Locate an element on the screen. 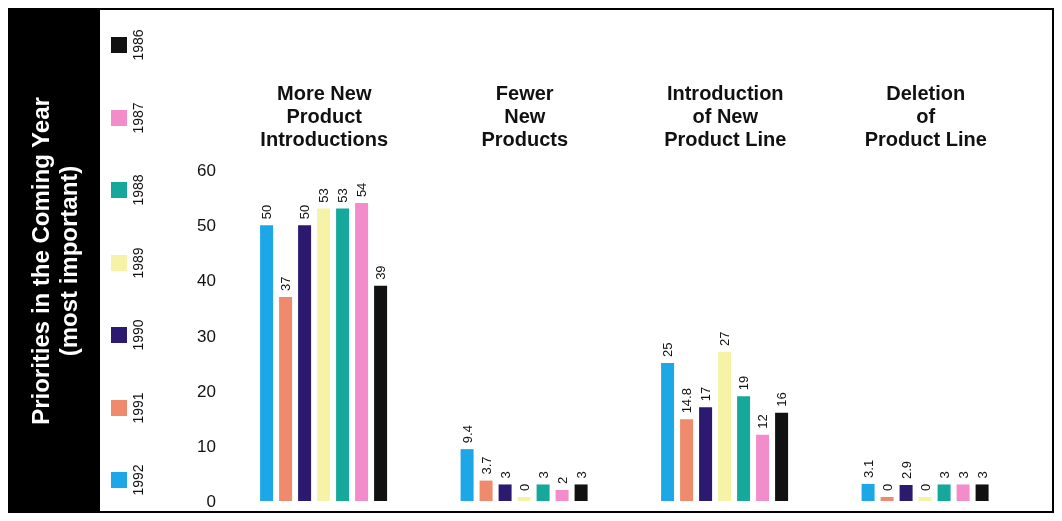 This screenshot has width=1062, height=521. data-label: 27 is located at coordinates (725, 339).